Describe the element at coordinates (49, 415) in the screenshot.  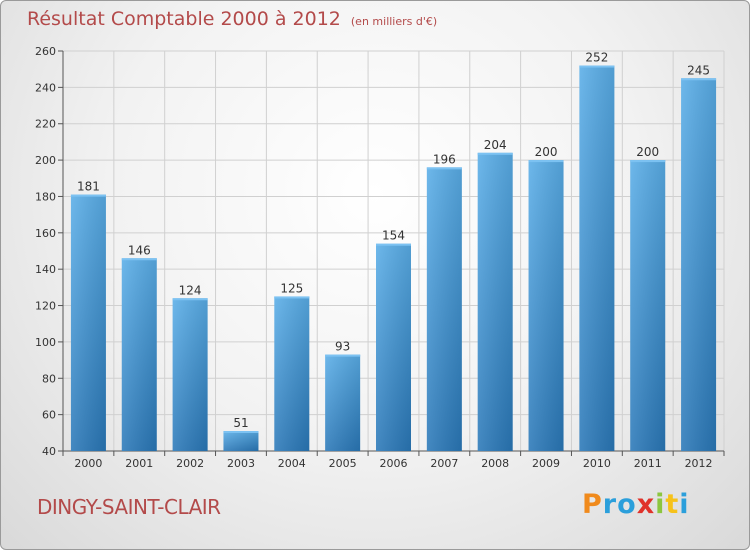
I see `y-tick-label: 60` at that location.